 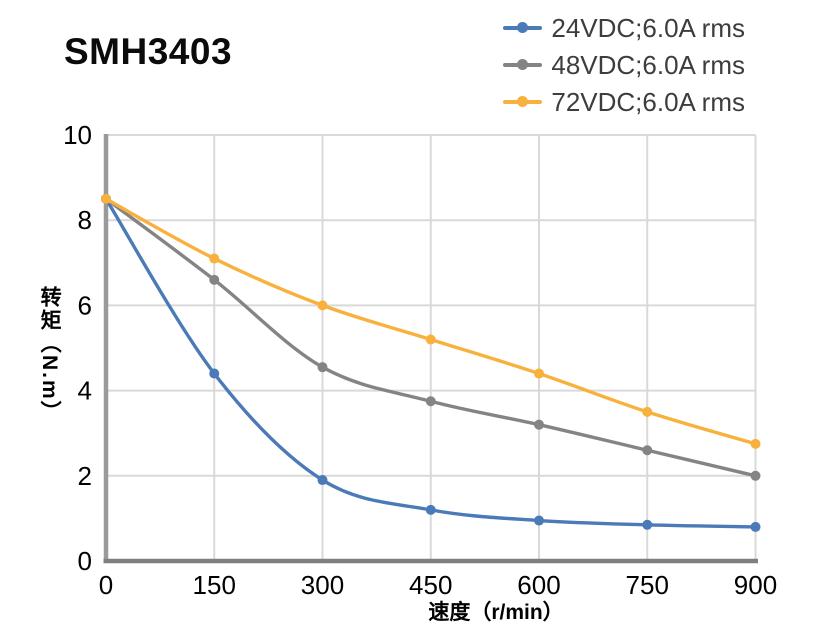 I want to click on legend-label-72vdc: 72VDC;6.0A rms, so click(x=648, y=101).